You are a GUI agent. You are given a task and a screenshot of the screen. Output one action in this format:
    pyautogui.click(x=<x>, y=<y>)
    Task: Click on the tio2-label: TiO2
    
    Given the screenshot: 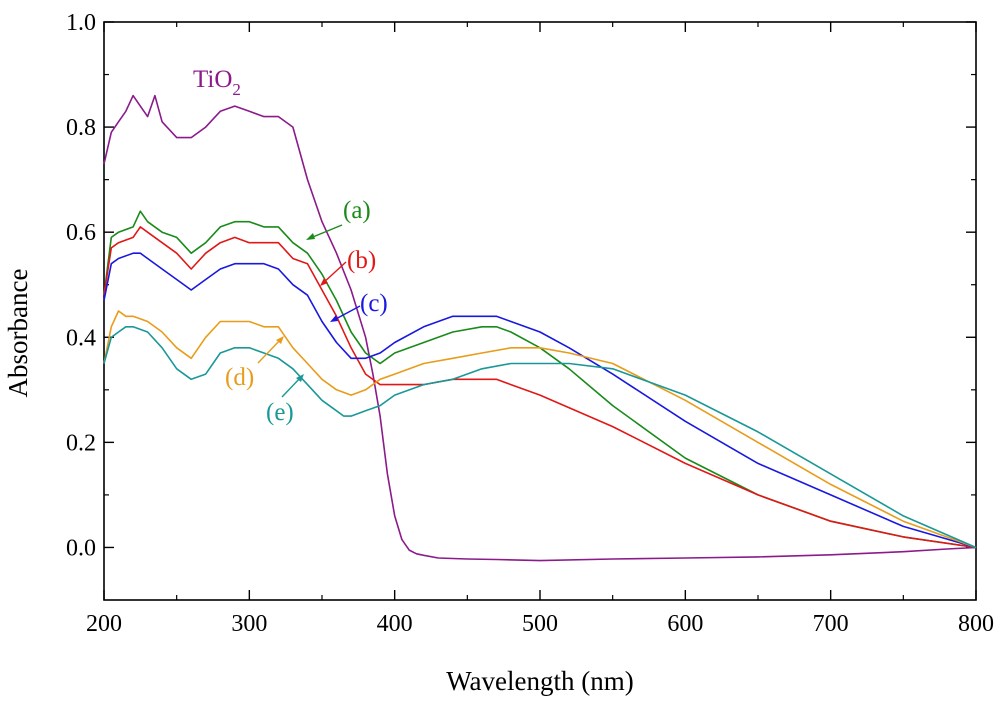 What is the action you would take?
    pyautogui.click(x=217, y=82)
    